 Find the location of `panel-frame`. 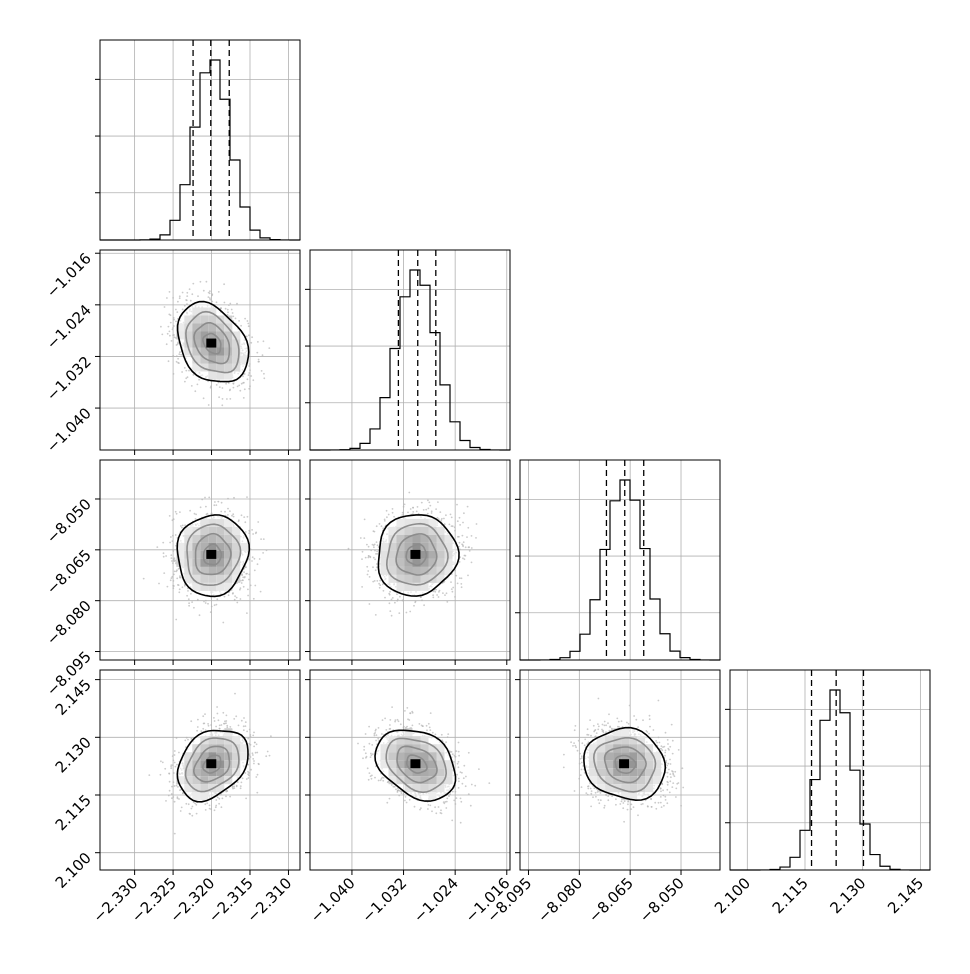

panel-frame is located at coordinates (620, 560).